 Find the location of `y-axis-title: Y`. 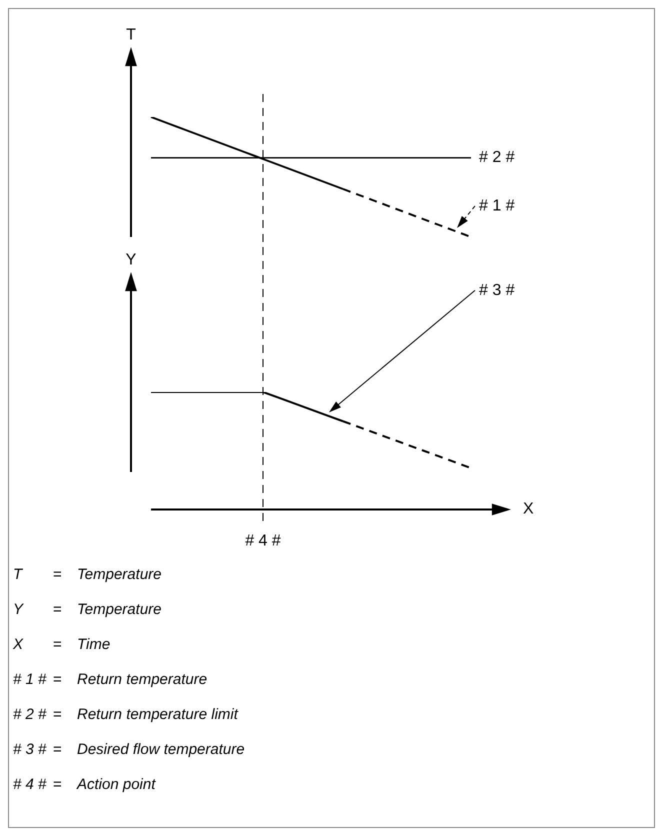

y-axis-title: Y is located at coordinates (131, 259).